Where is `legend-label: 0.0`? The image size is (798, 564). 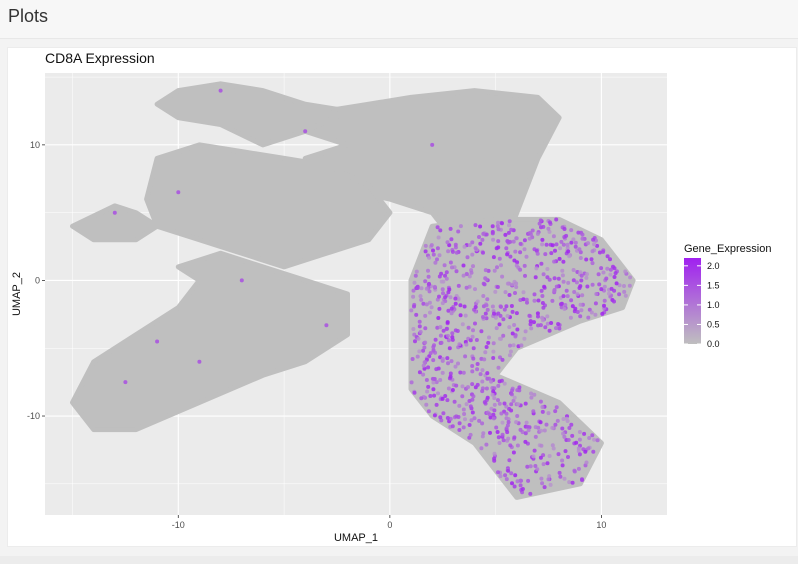 legend-label: 0.0 is located at coordinates (713, 344).